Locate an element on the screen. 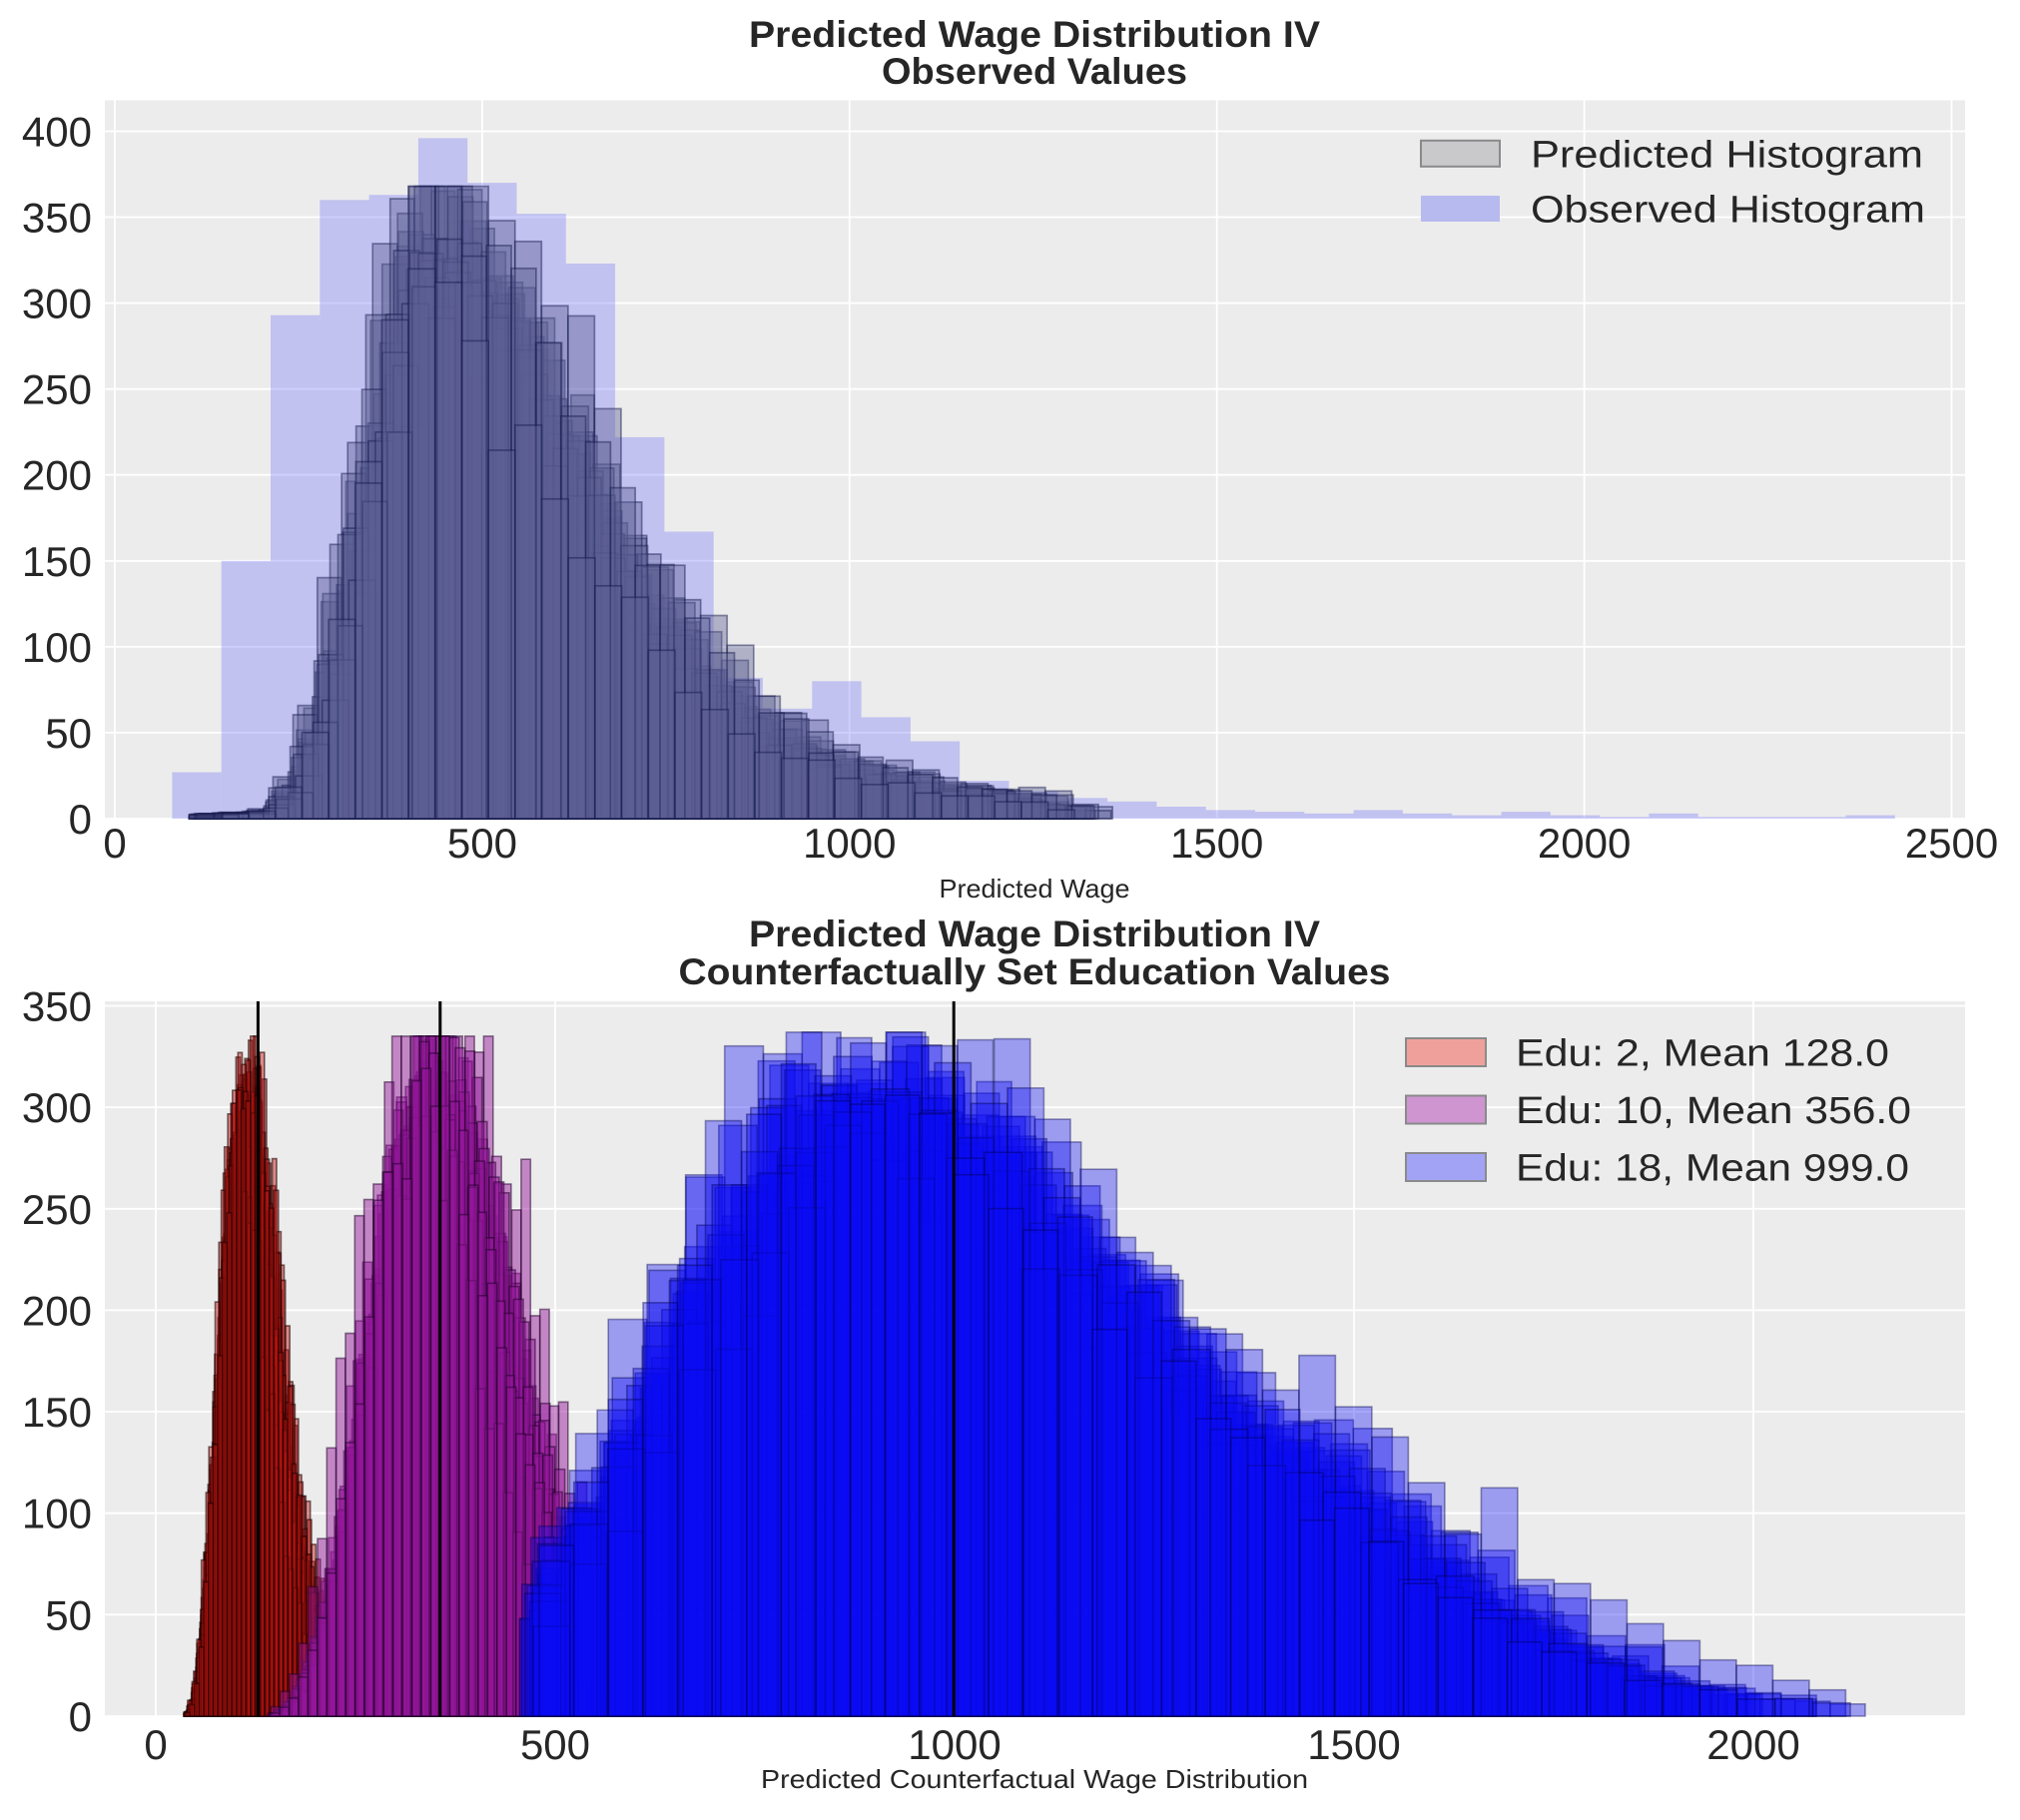  svg-text: Observed Histogram is located at coordinates (1728, 210).